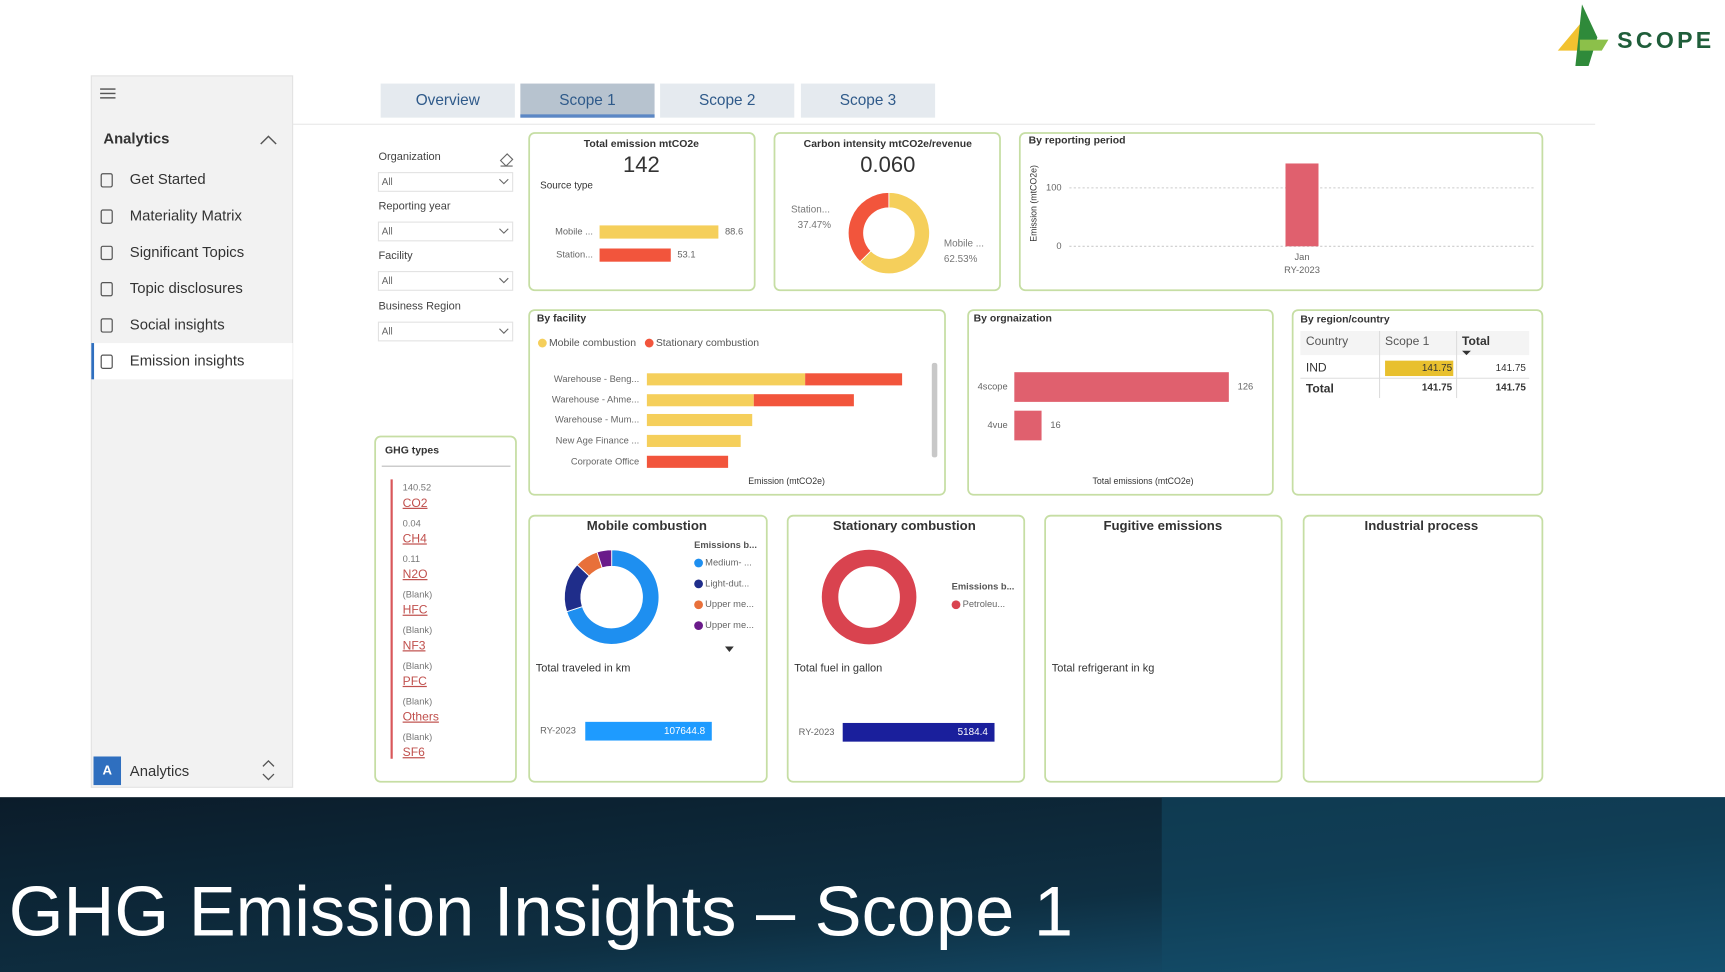 The image size is (1725, 972). Describe the element at coordinates (421, 717) in the screenshot. I see `ghg-name: Others` at that location.